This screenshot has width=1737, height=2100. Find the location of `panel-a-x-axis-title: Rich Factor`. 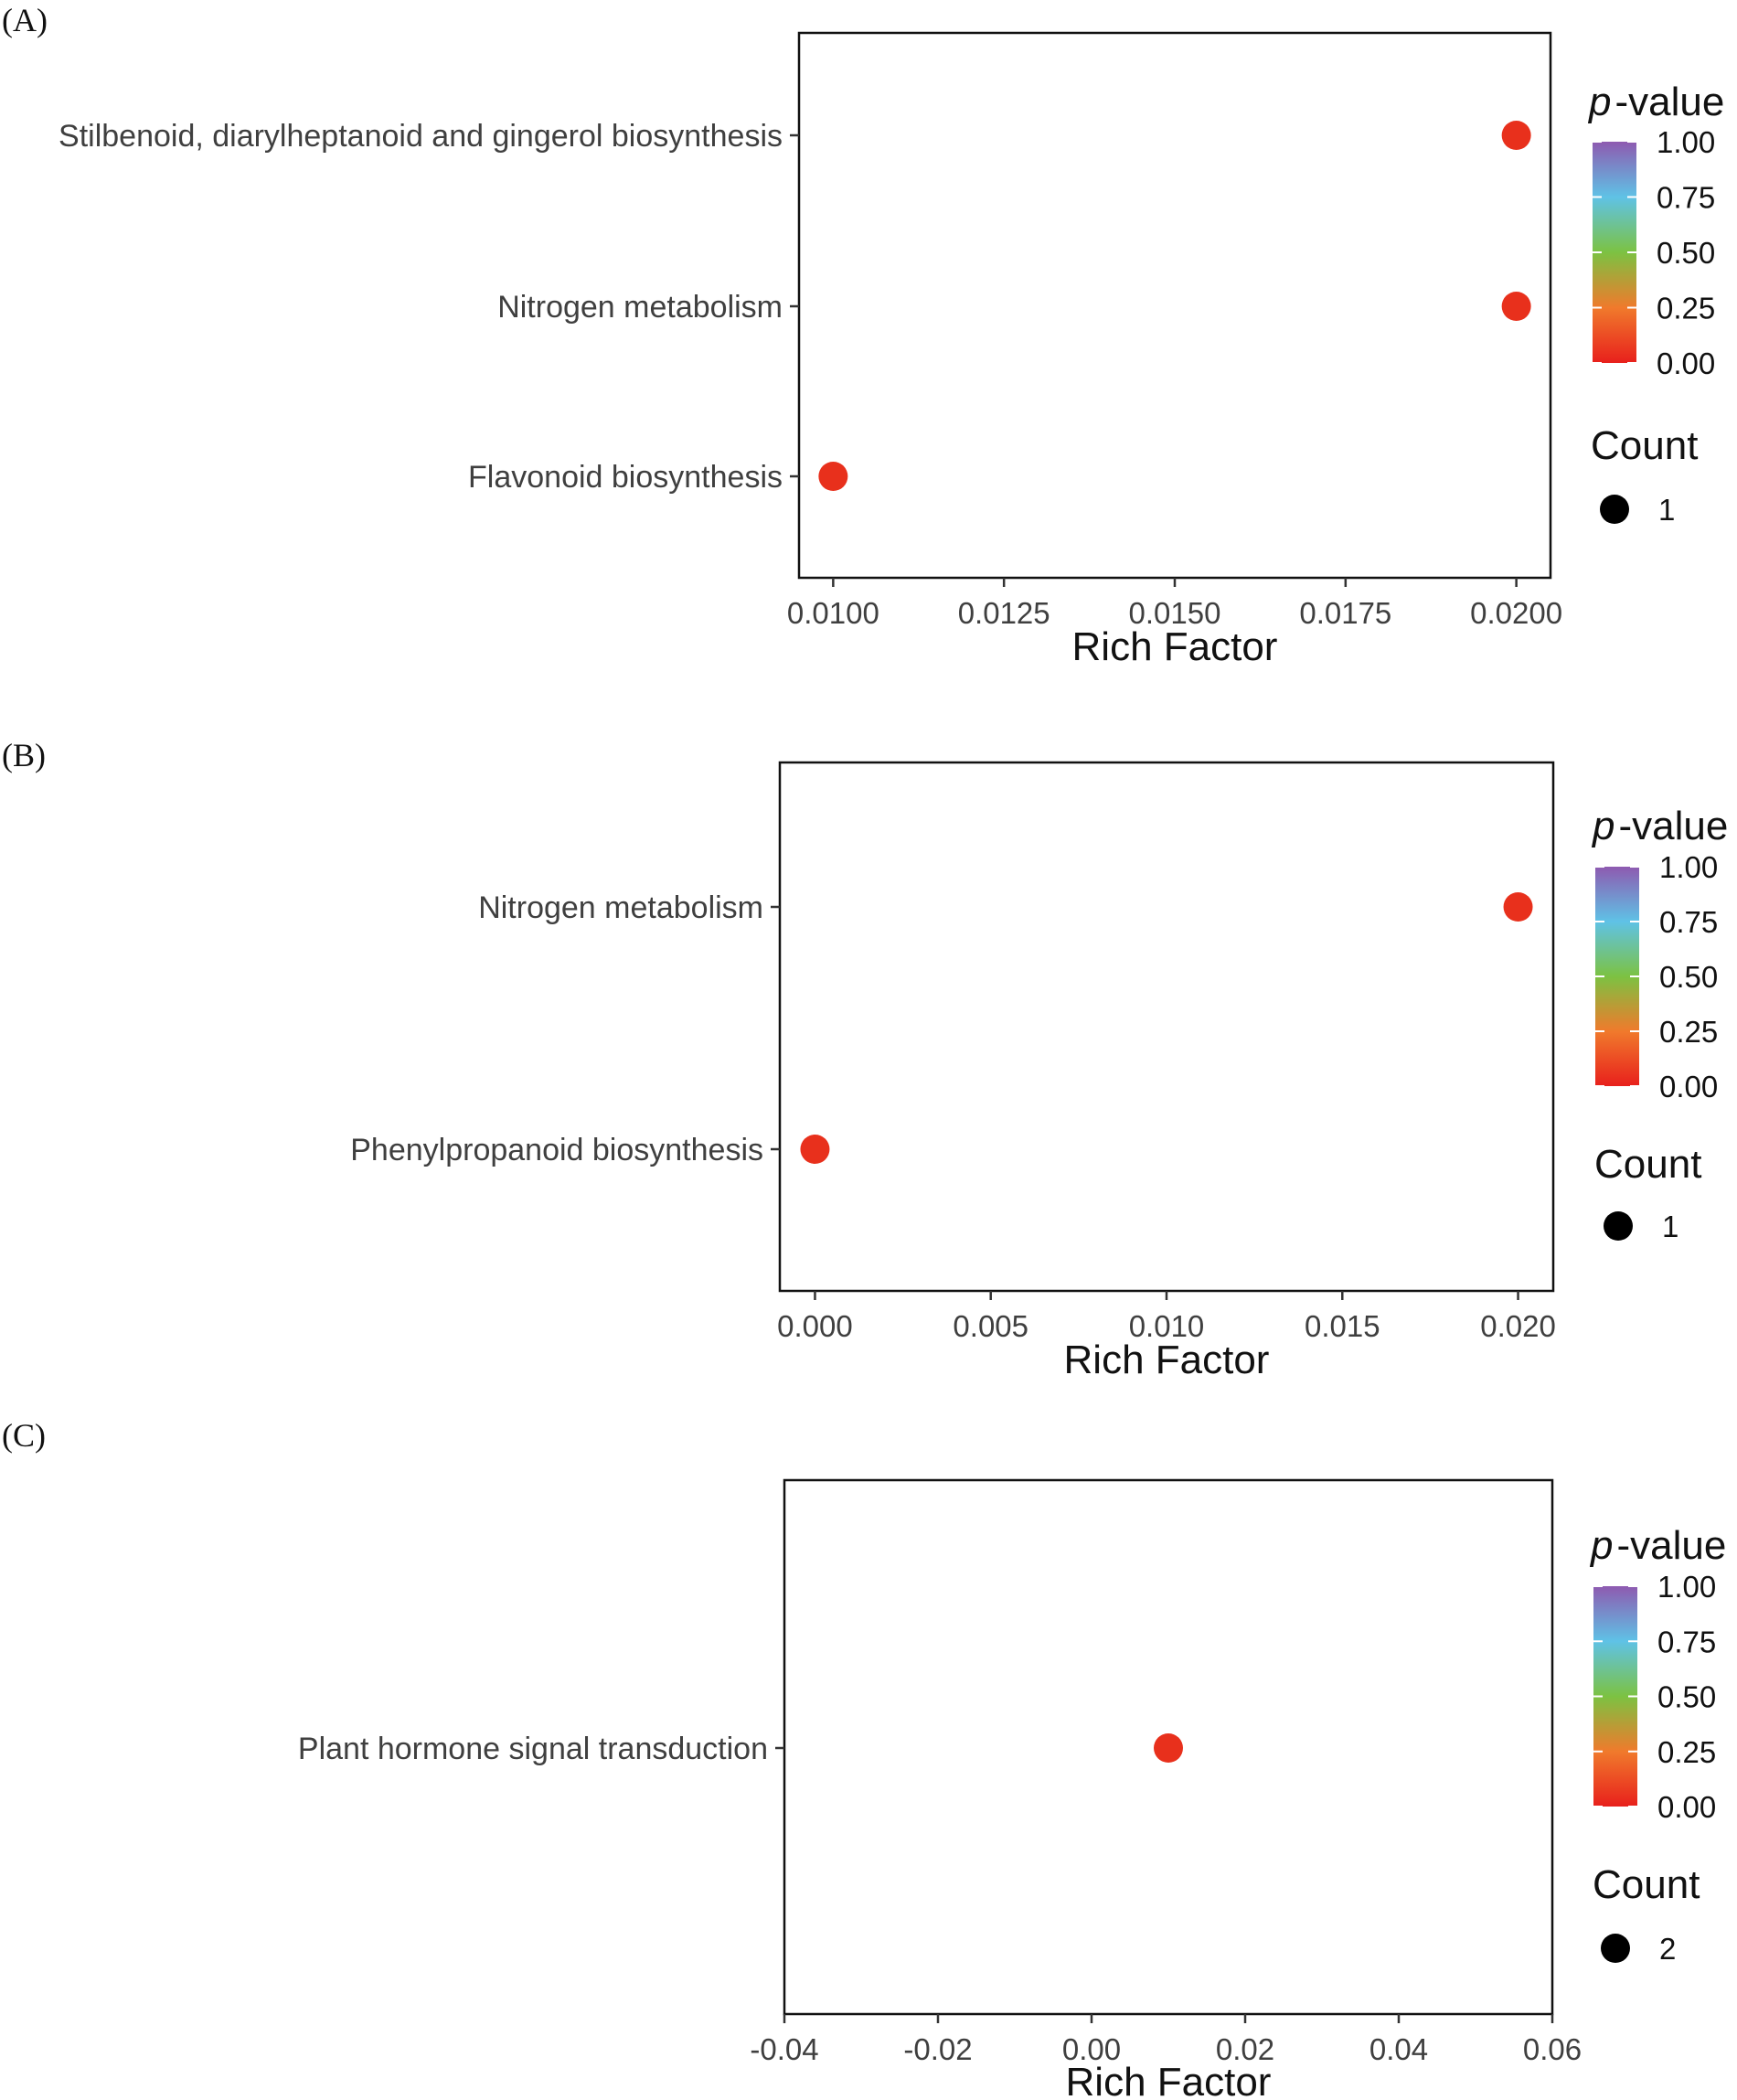

panel-a-x-axis-title: Rich Factor is located at coordinates (1175, 646).